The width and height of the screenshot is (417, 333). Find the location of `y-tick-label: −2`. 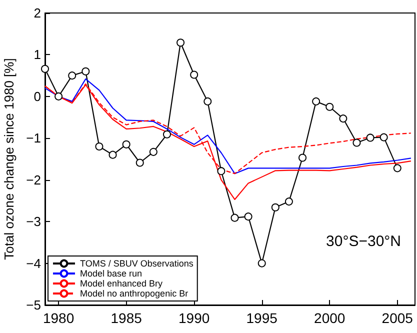

y-tick-label: −2 is located at coordinates (33, 180).